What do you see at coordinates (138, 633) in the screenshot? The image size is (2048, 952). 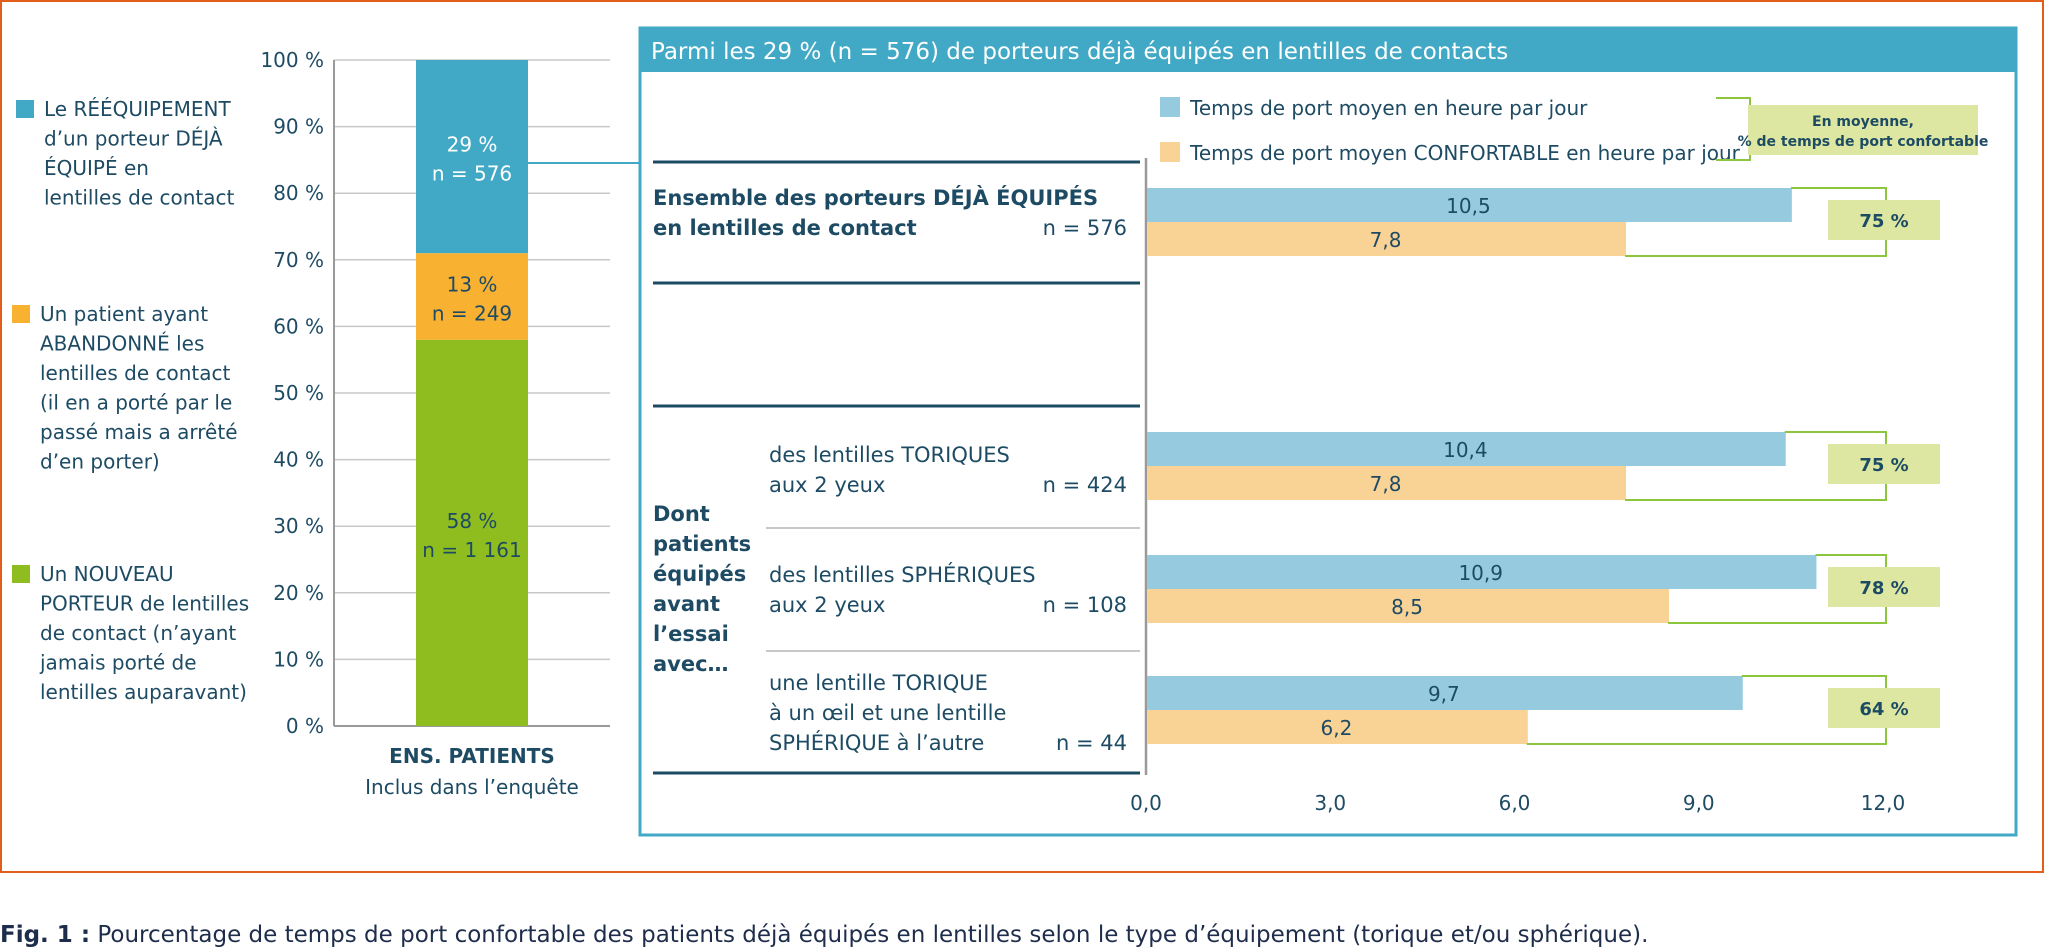 I see `legend-text-line: de contact (n’ayant` at bounding box center [138, 633].